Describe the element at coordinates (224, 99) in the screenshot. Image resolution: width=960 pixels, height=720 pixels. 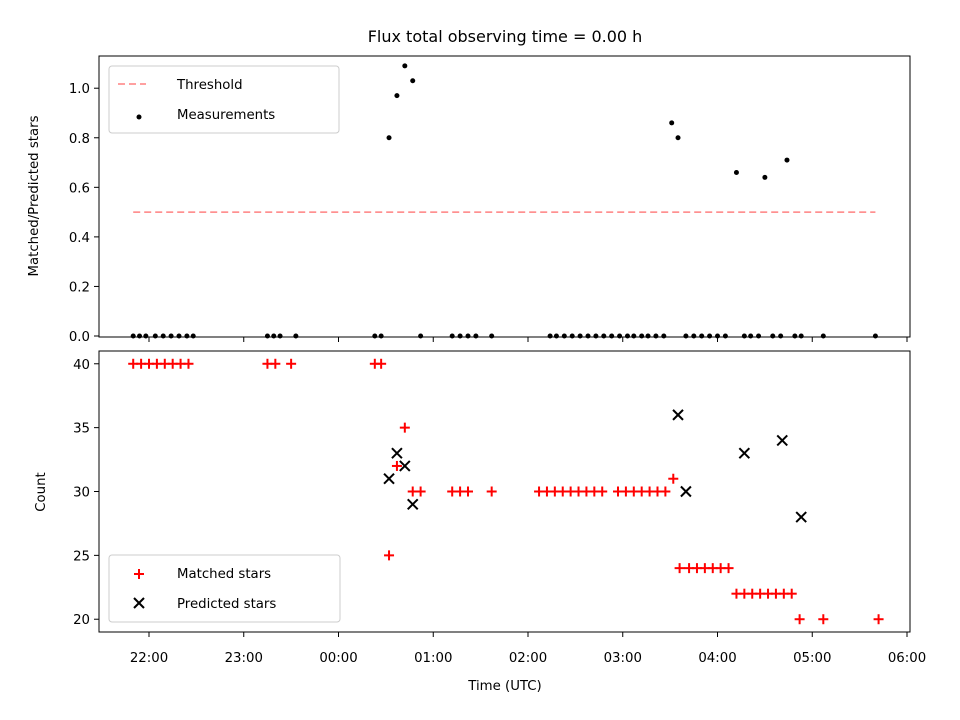
I see `top-legend-box` at that location.